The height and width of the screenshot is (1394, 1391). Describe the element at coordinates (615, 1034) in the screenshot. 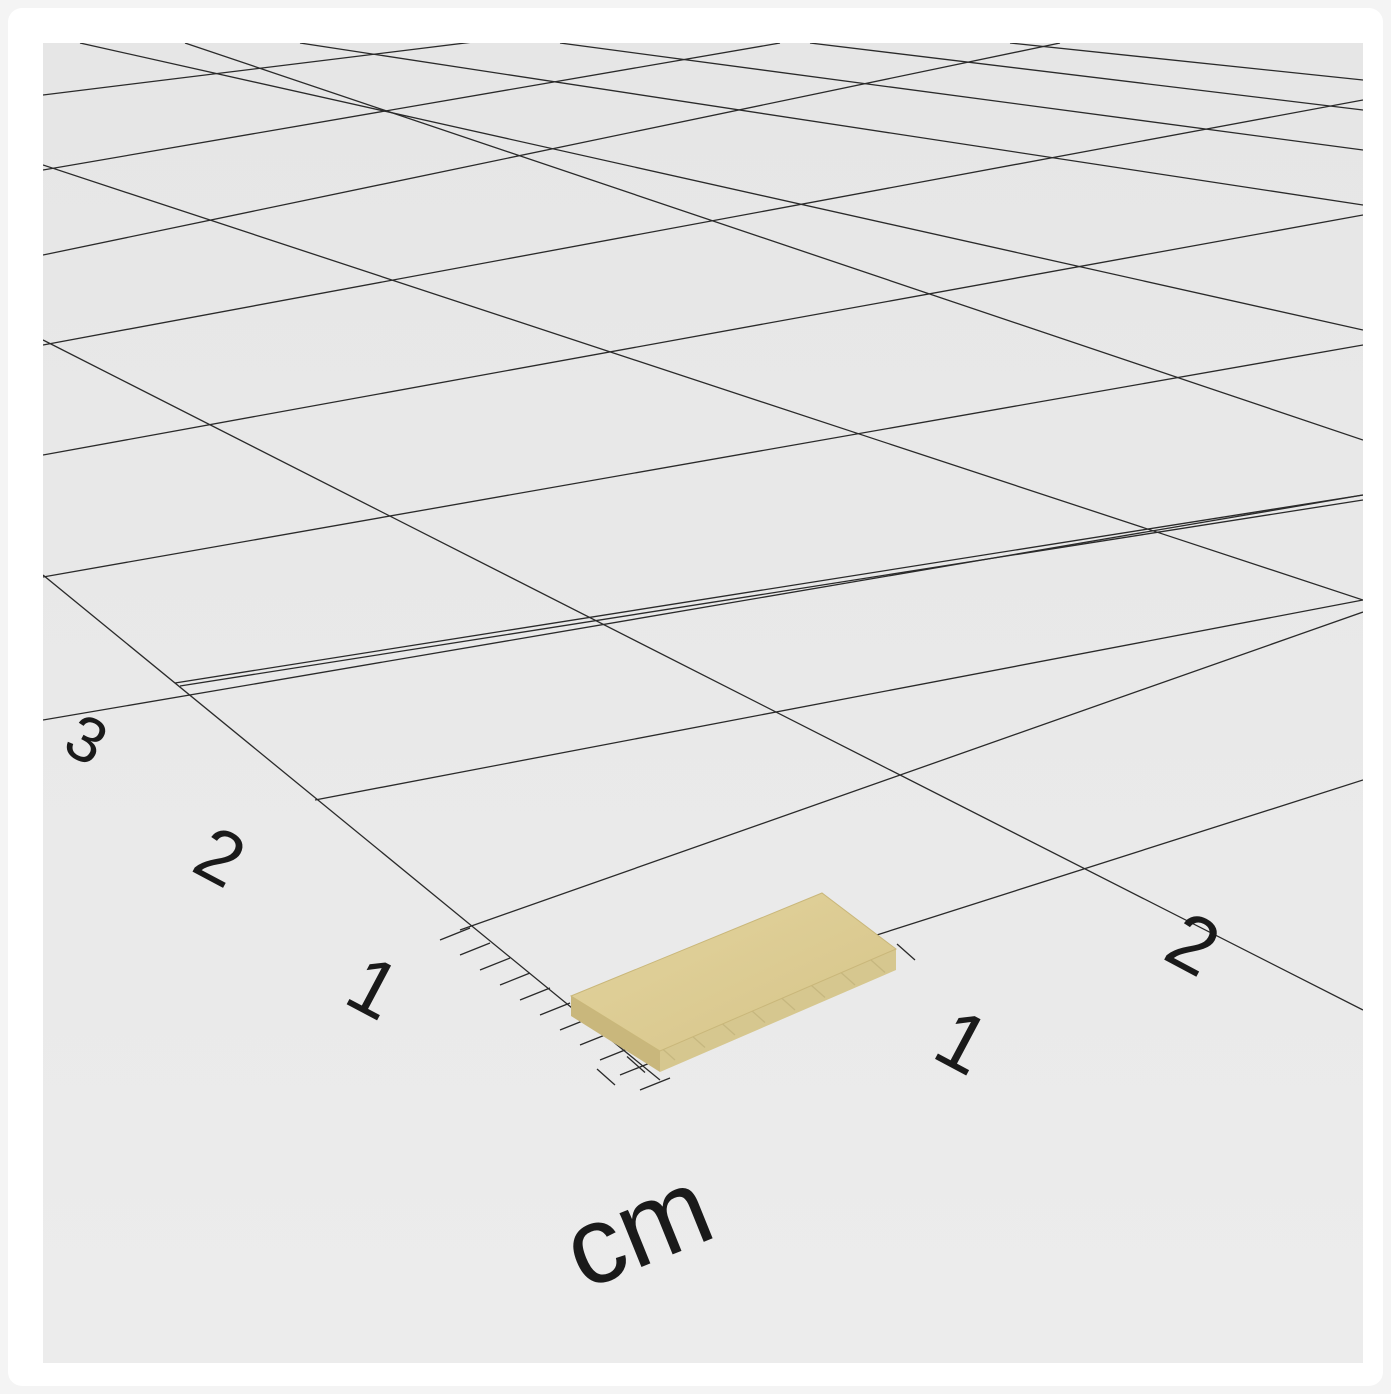

I see `magnet-side-front` at that location.